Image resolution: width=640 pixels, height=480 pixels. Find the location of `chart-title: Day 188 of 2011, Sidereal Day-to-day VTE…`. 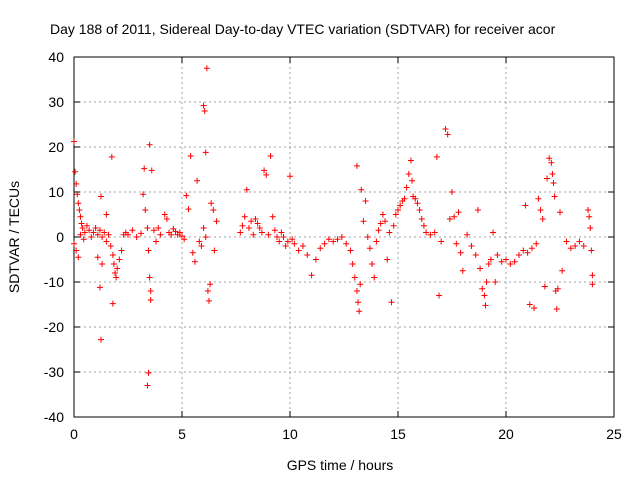

chart-title: Day 188 of 2011, Sidereal Day-to-day VTE… is located at coordinates (303, 29).